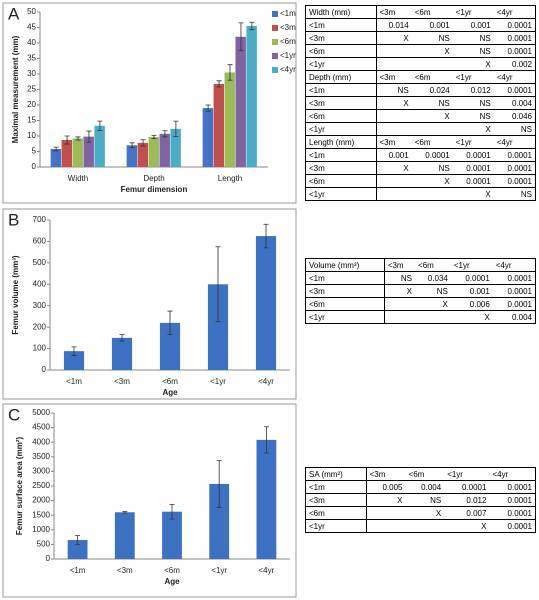 Image resolution: width=539 pixels, height=600 pixels. What do you see at coordinates (514, 116) in the screenshot?
I see `table-cell: 0.046` at bounding box center [514, 116].